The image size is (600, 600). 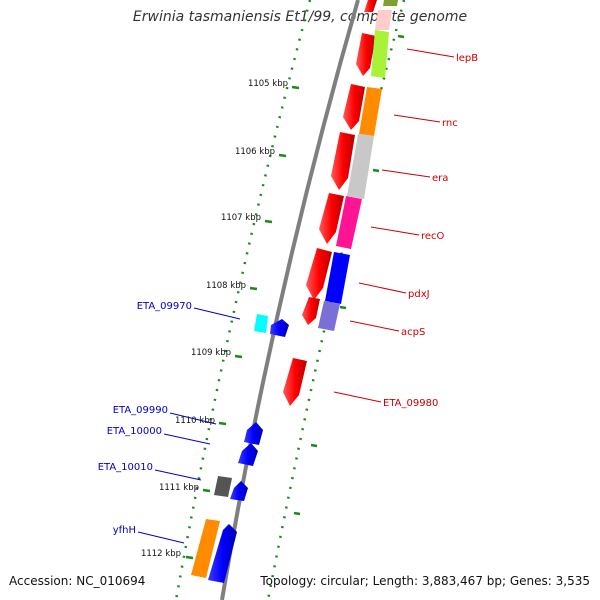 What do you see at coordinates (419, 294) in the screenshot?
I see `gene-label-pdxJ: pdxJ` at bounding box center [419, 294].